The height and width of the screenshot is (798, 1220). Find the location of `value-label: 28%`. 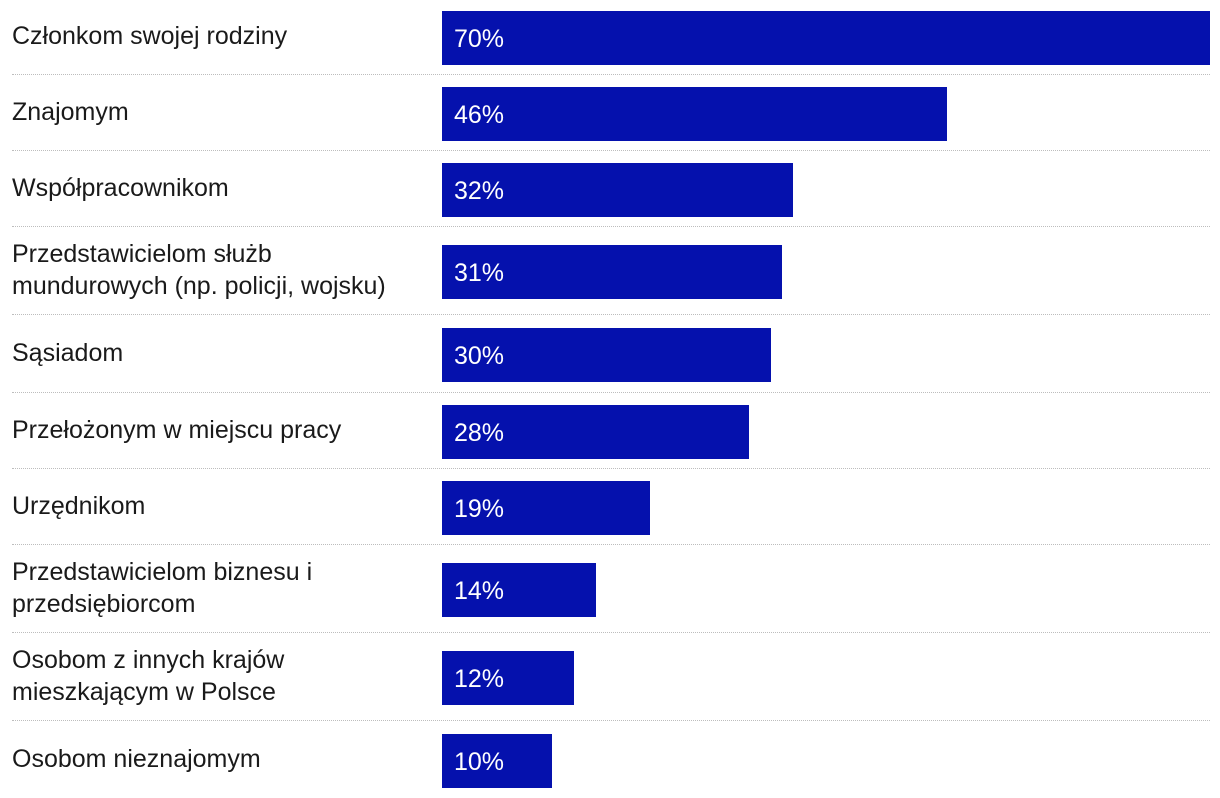

value-label: 28% is located at coordinates (479, 433).